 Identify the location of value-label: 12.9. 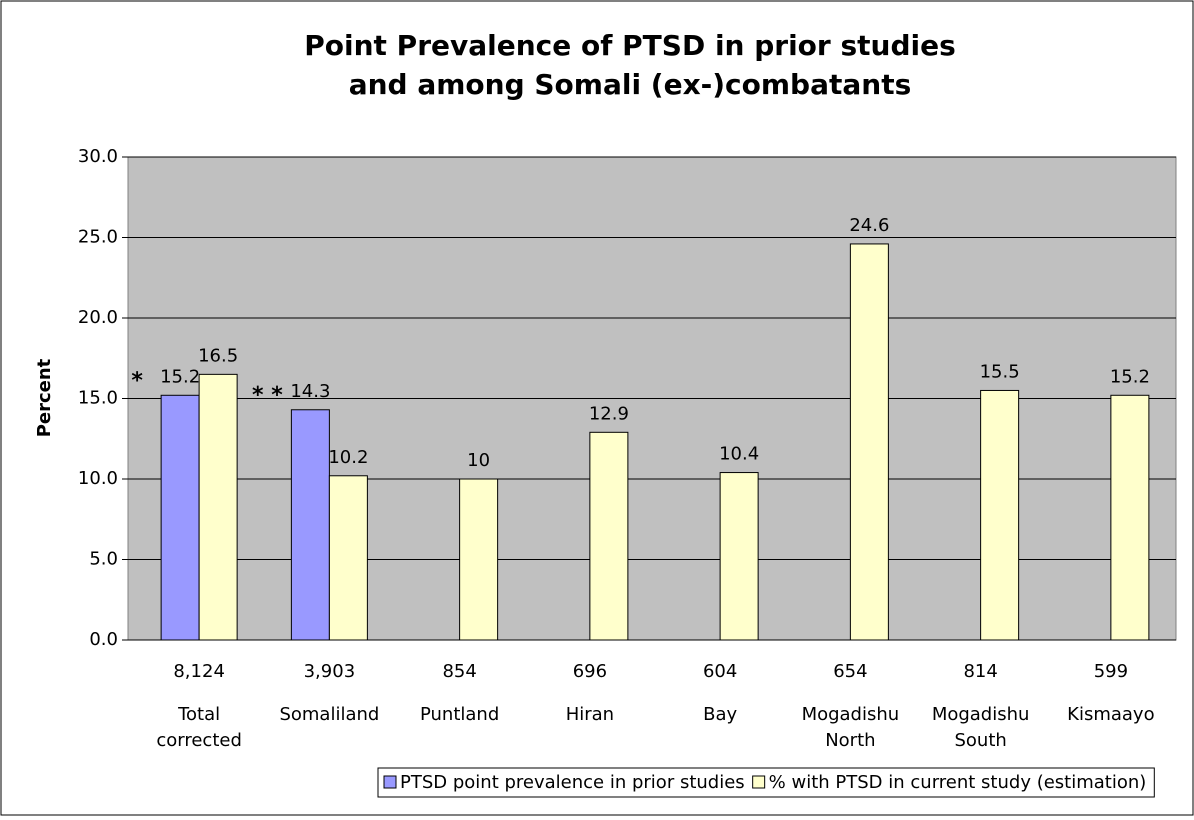
(609, 413).